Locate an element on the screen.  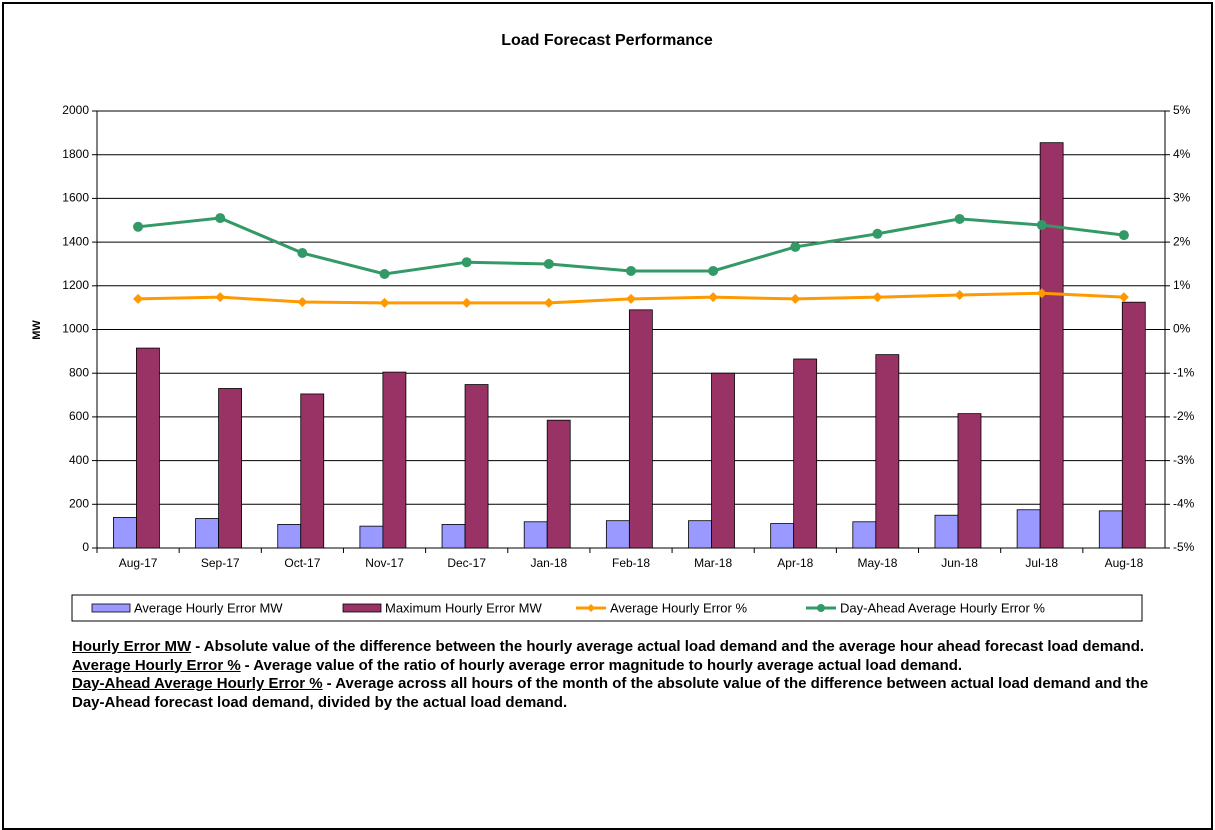
legend-swatch is located at coordinates (111, 608).